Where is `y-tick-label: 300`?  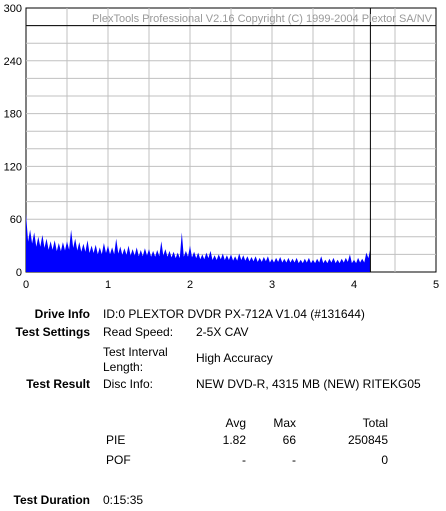
y-tick-label: 300 is located at coordinates (13, 9).